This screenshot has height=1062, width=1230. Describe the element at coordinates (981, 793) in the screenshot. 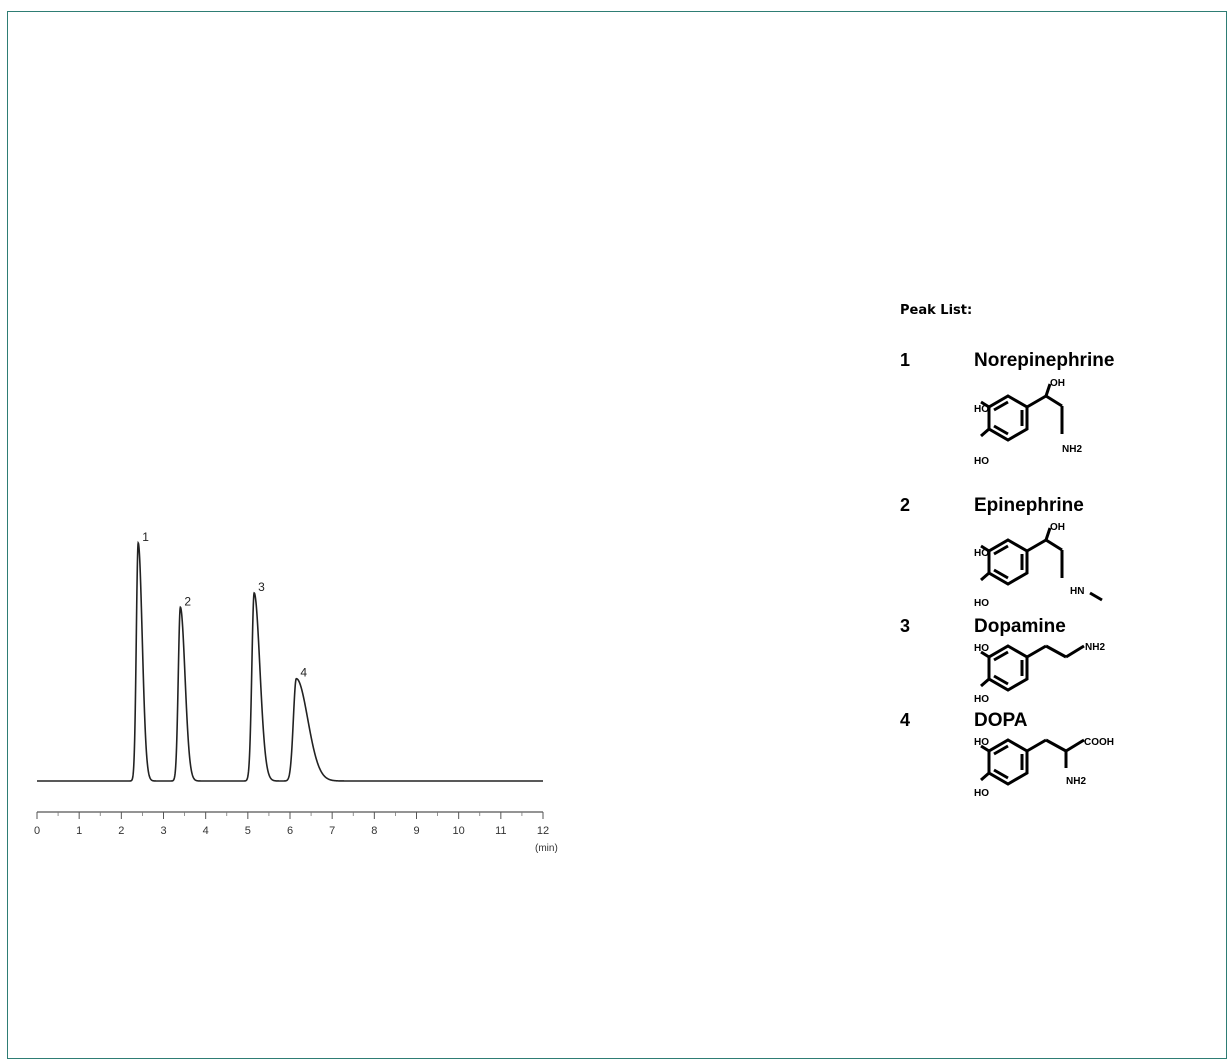

I see `dopa-ho-bottom-label: HO` at that location.